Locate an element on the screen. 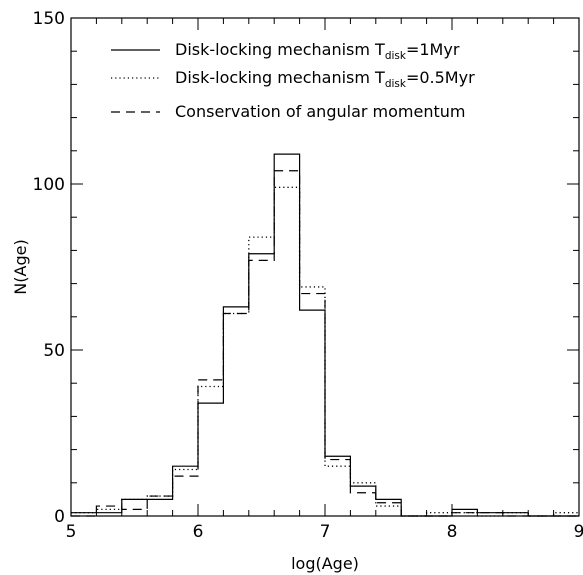 The height and width of the screenshot is (575, 583). legend-label-3: Conservation of angular momentum is located at coordinates (320, 111).